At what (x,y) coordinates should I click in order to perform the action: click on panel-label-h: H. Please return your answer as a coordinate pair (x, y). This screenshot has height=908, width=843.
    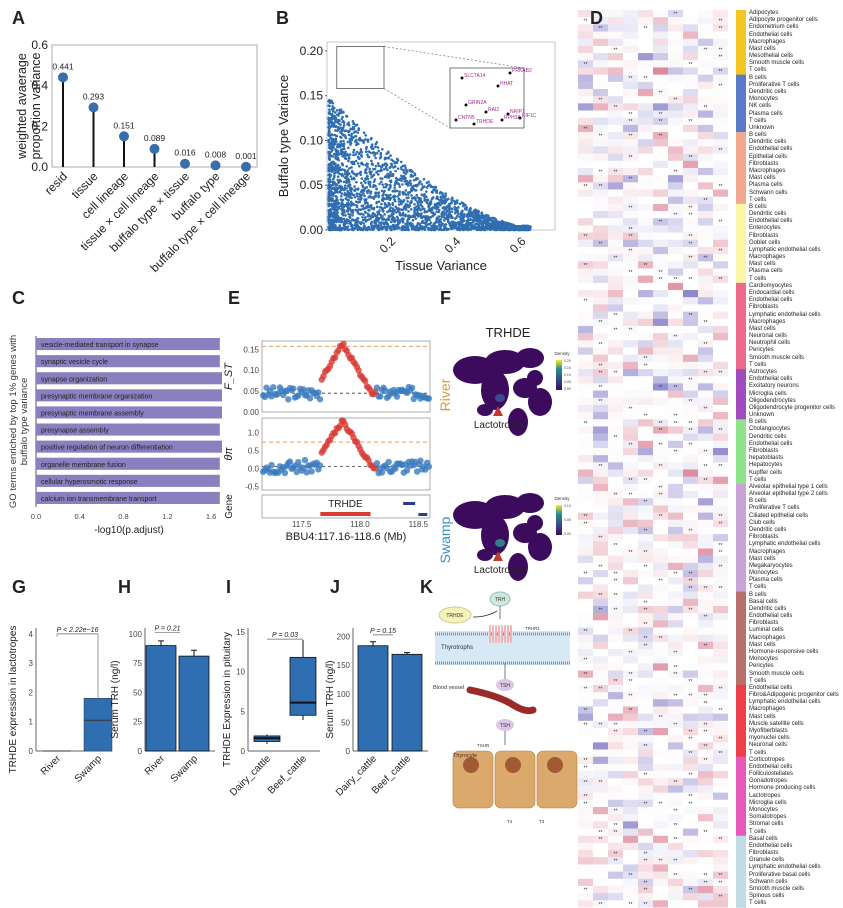
    Looking at the image, I should click on (124, 587).